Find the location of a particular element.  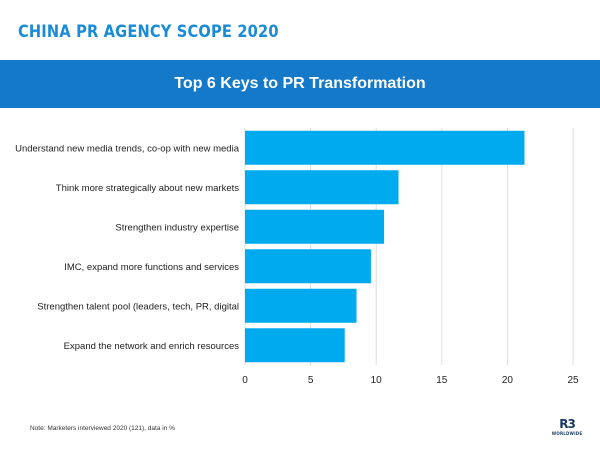

r3-logo: R3 WORLDWIDE is located at coordinates (567, 428).